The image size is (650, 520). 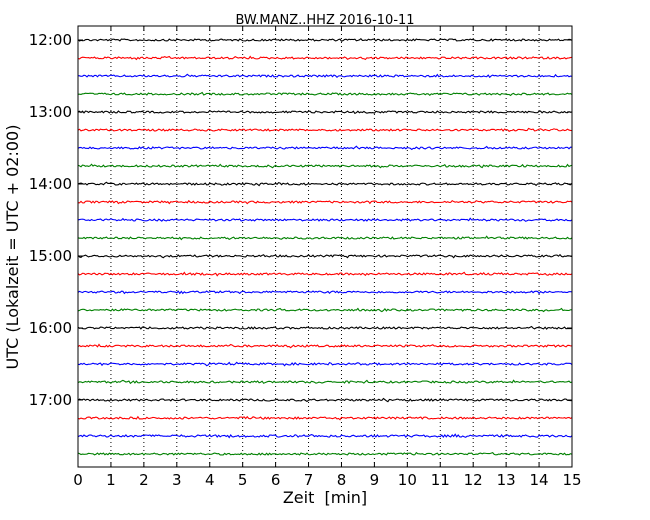 I want to click on x-tick-label: 14, so click(x=539, y=480).